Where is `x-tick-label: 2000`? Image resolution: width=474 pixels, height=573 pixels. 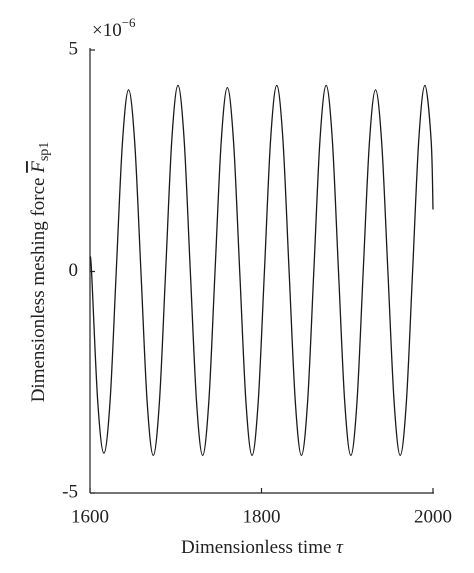
x-tick-label: 2000 is located at coordinates (433, 516).